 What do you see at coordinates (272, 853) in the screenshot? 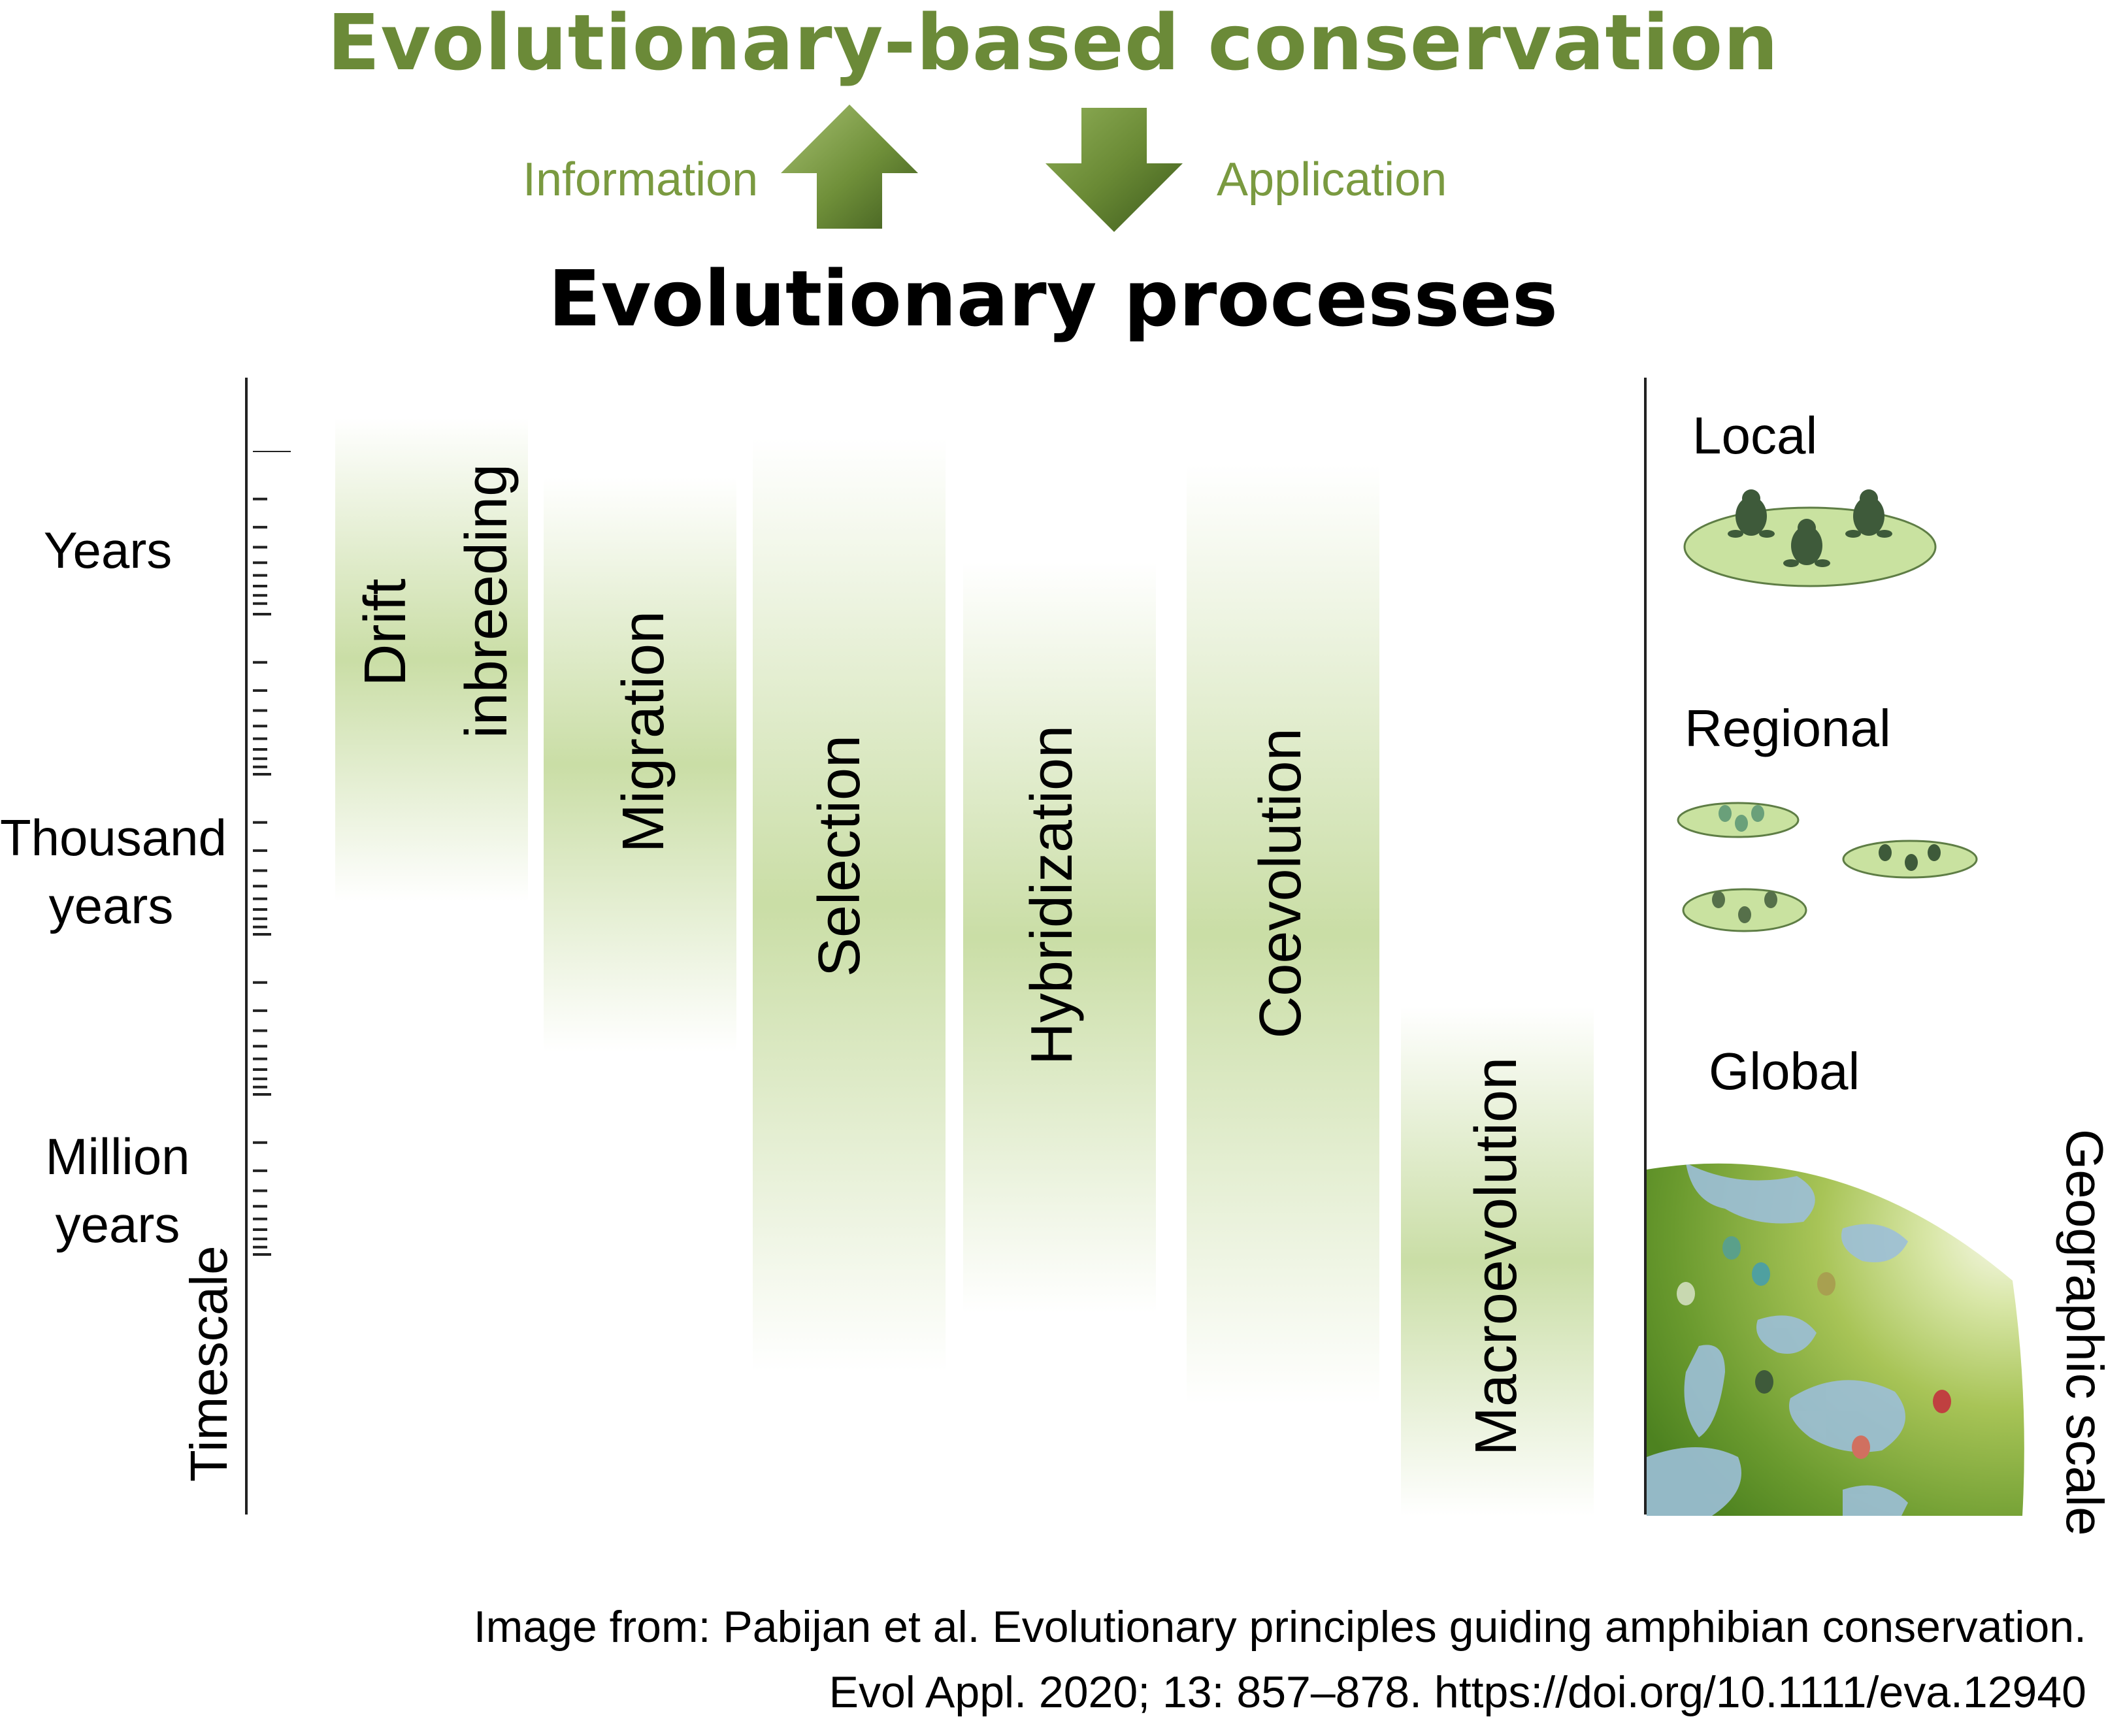
I see `timescale-ticks` at bounding box center [272, 853].